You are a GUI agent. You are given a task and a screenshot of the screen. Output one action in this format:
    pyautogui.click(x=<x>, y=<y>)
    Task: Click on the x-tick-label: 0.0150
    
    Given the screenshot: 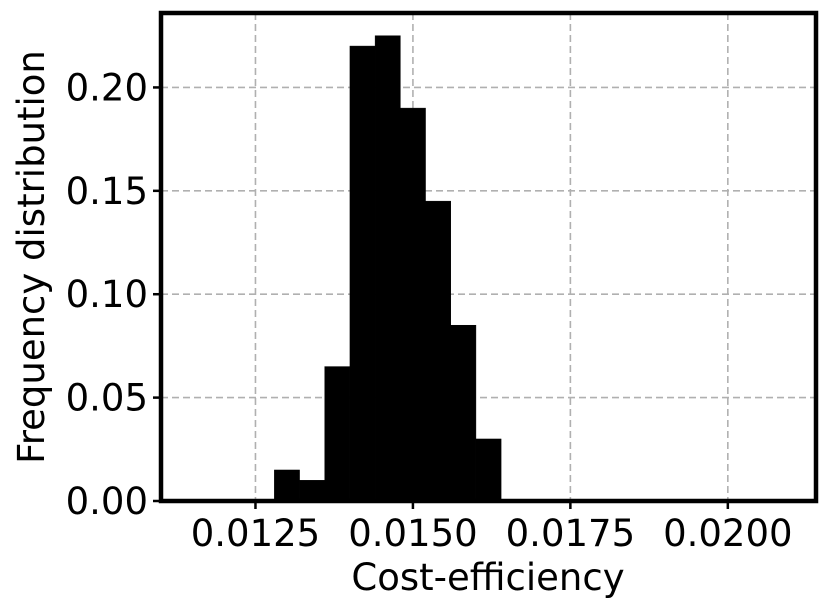 What is the action you would take?
    pyautogui.click(x=412, y=533)
    